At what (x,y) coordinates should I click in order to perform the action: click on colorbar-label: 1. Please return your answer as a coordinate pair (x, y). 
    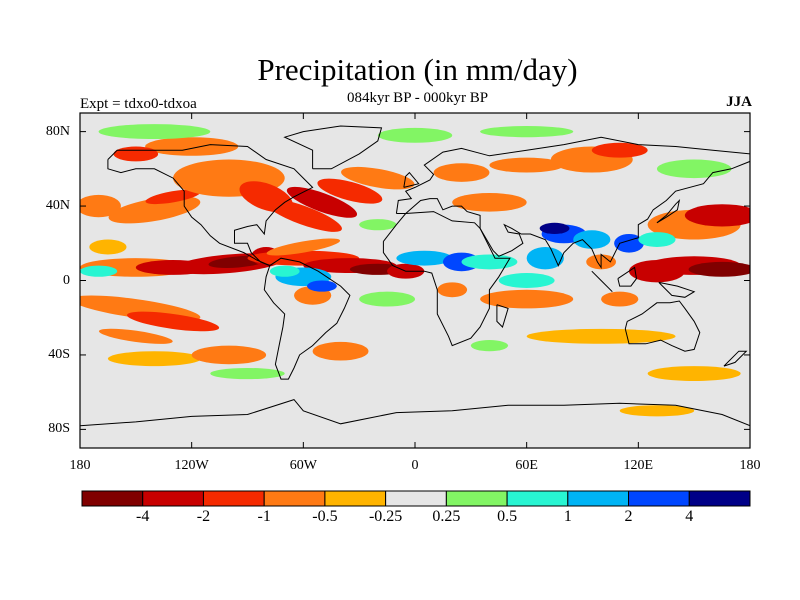
    Looking at the image, I should click on (567, 516).